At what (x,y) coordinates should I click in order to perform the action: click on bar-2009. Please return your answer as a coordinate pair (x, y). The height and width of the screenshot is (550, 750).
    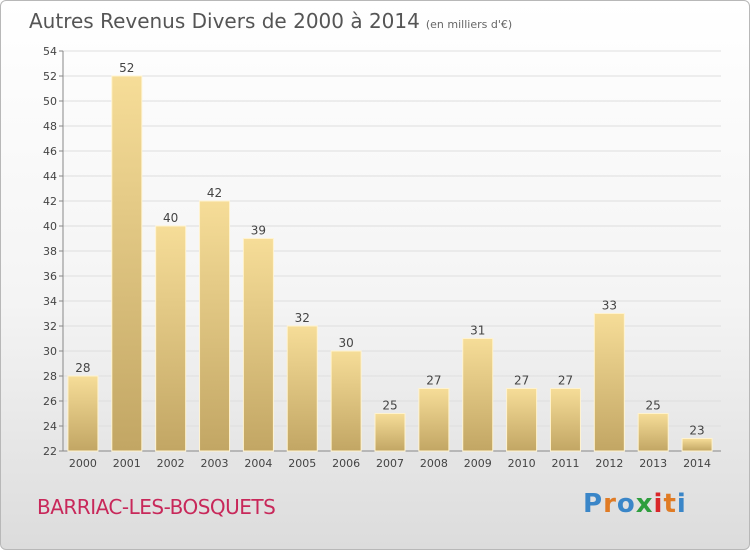
    Looking at the image, I should click on (478, 395).